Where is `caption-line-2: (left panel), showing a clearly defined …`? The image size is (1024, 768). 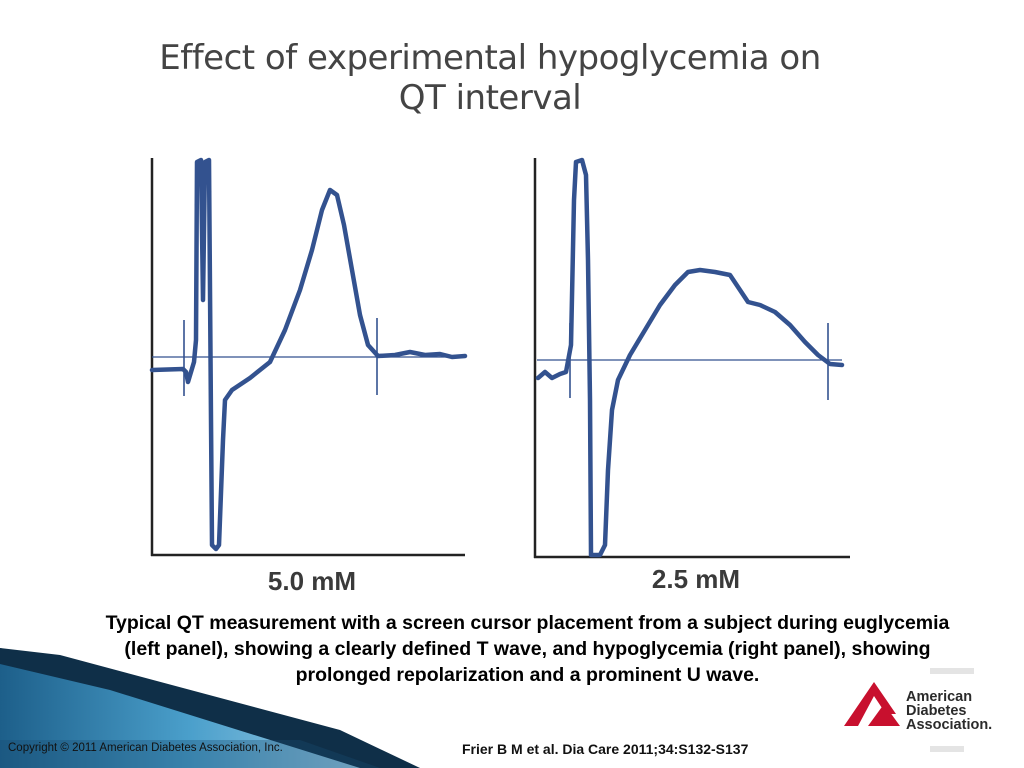
caption-line-2: (left panel), showing a clearly defined … is located at coordinates (527, 649).